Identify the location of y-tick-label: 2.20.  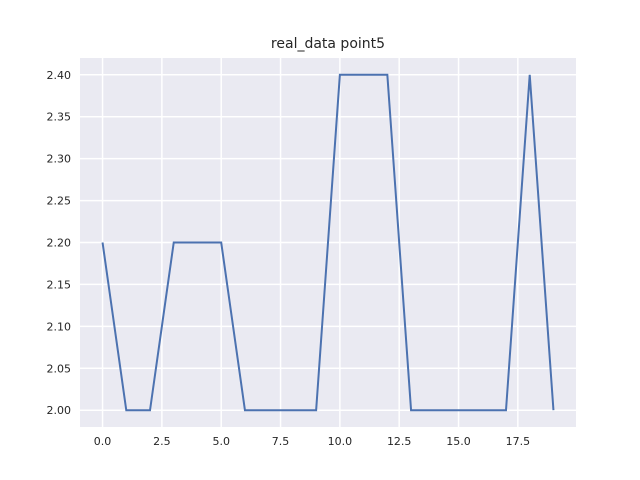
(59, 243).